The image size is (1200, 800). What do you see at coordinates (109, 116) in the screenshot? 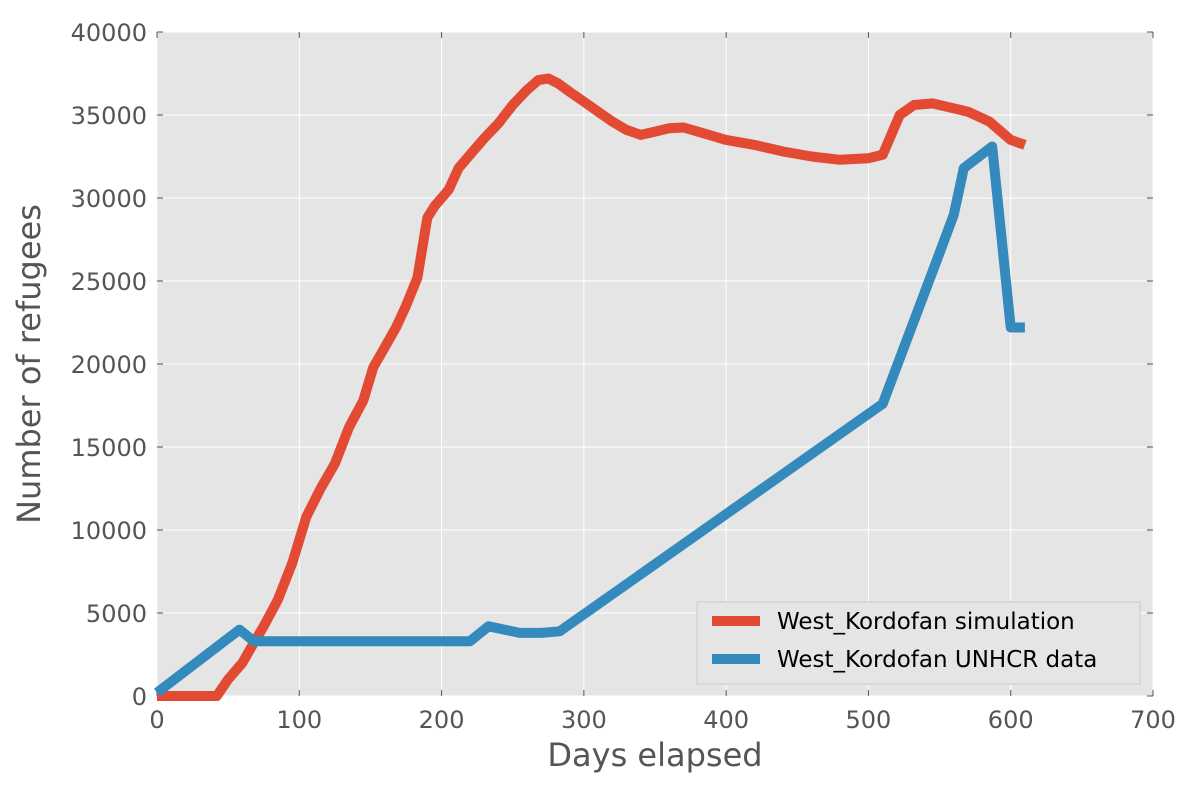
I see `y-tick-label: 35000` at bounding box center [109, 116].